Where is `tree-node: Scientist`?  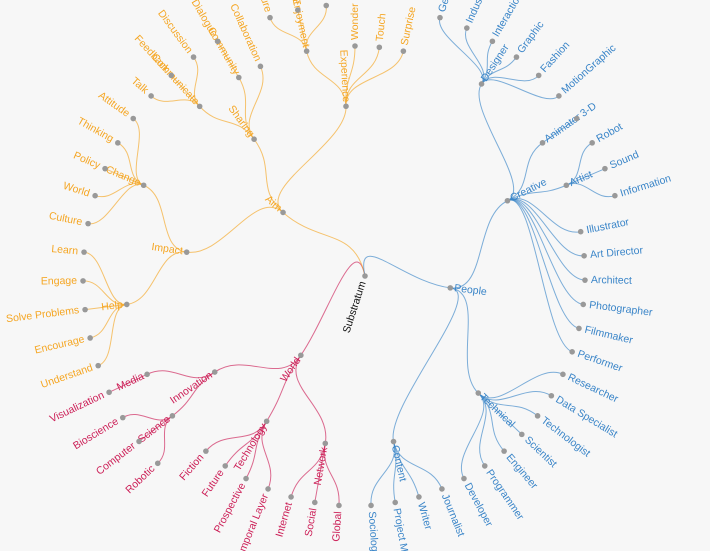 tree-node: Scientist is located at coordinates (538, 451).